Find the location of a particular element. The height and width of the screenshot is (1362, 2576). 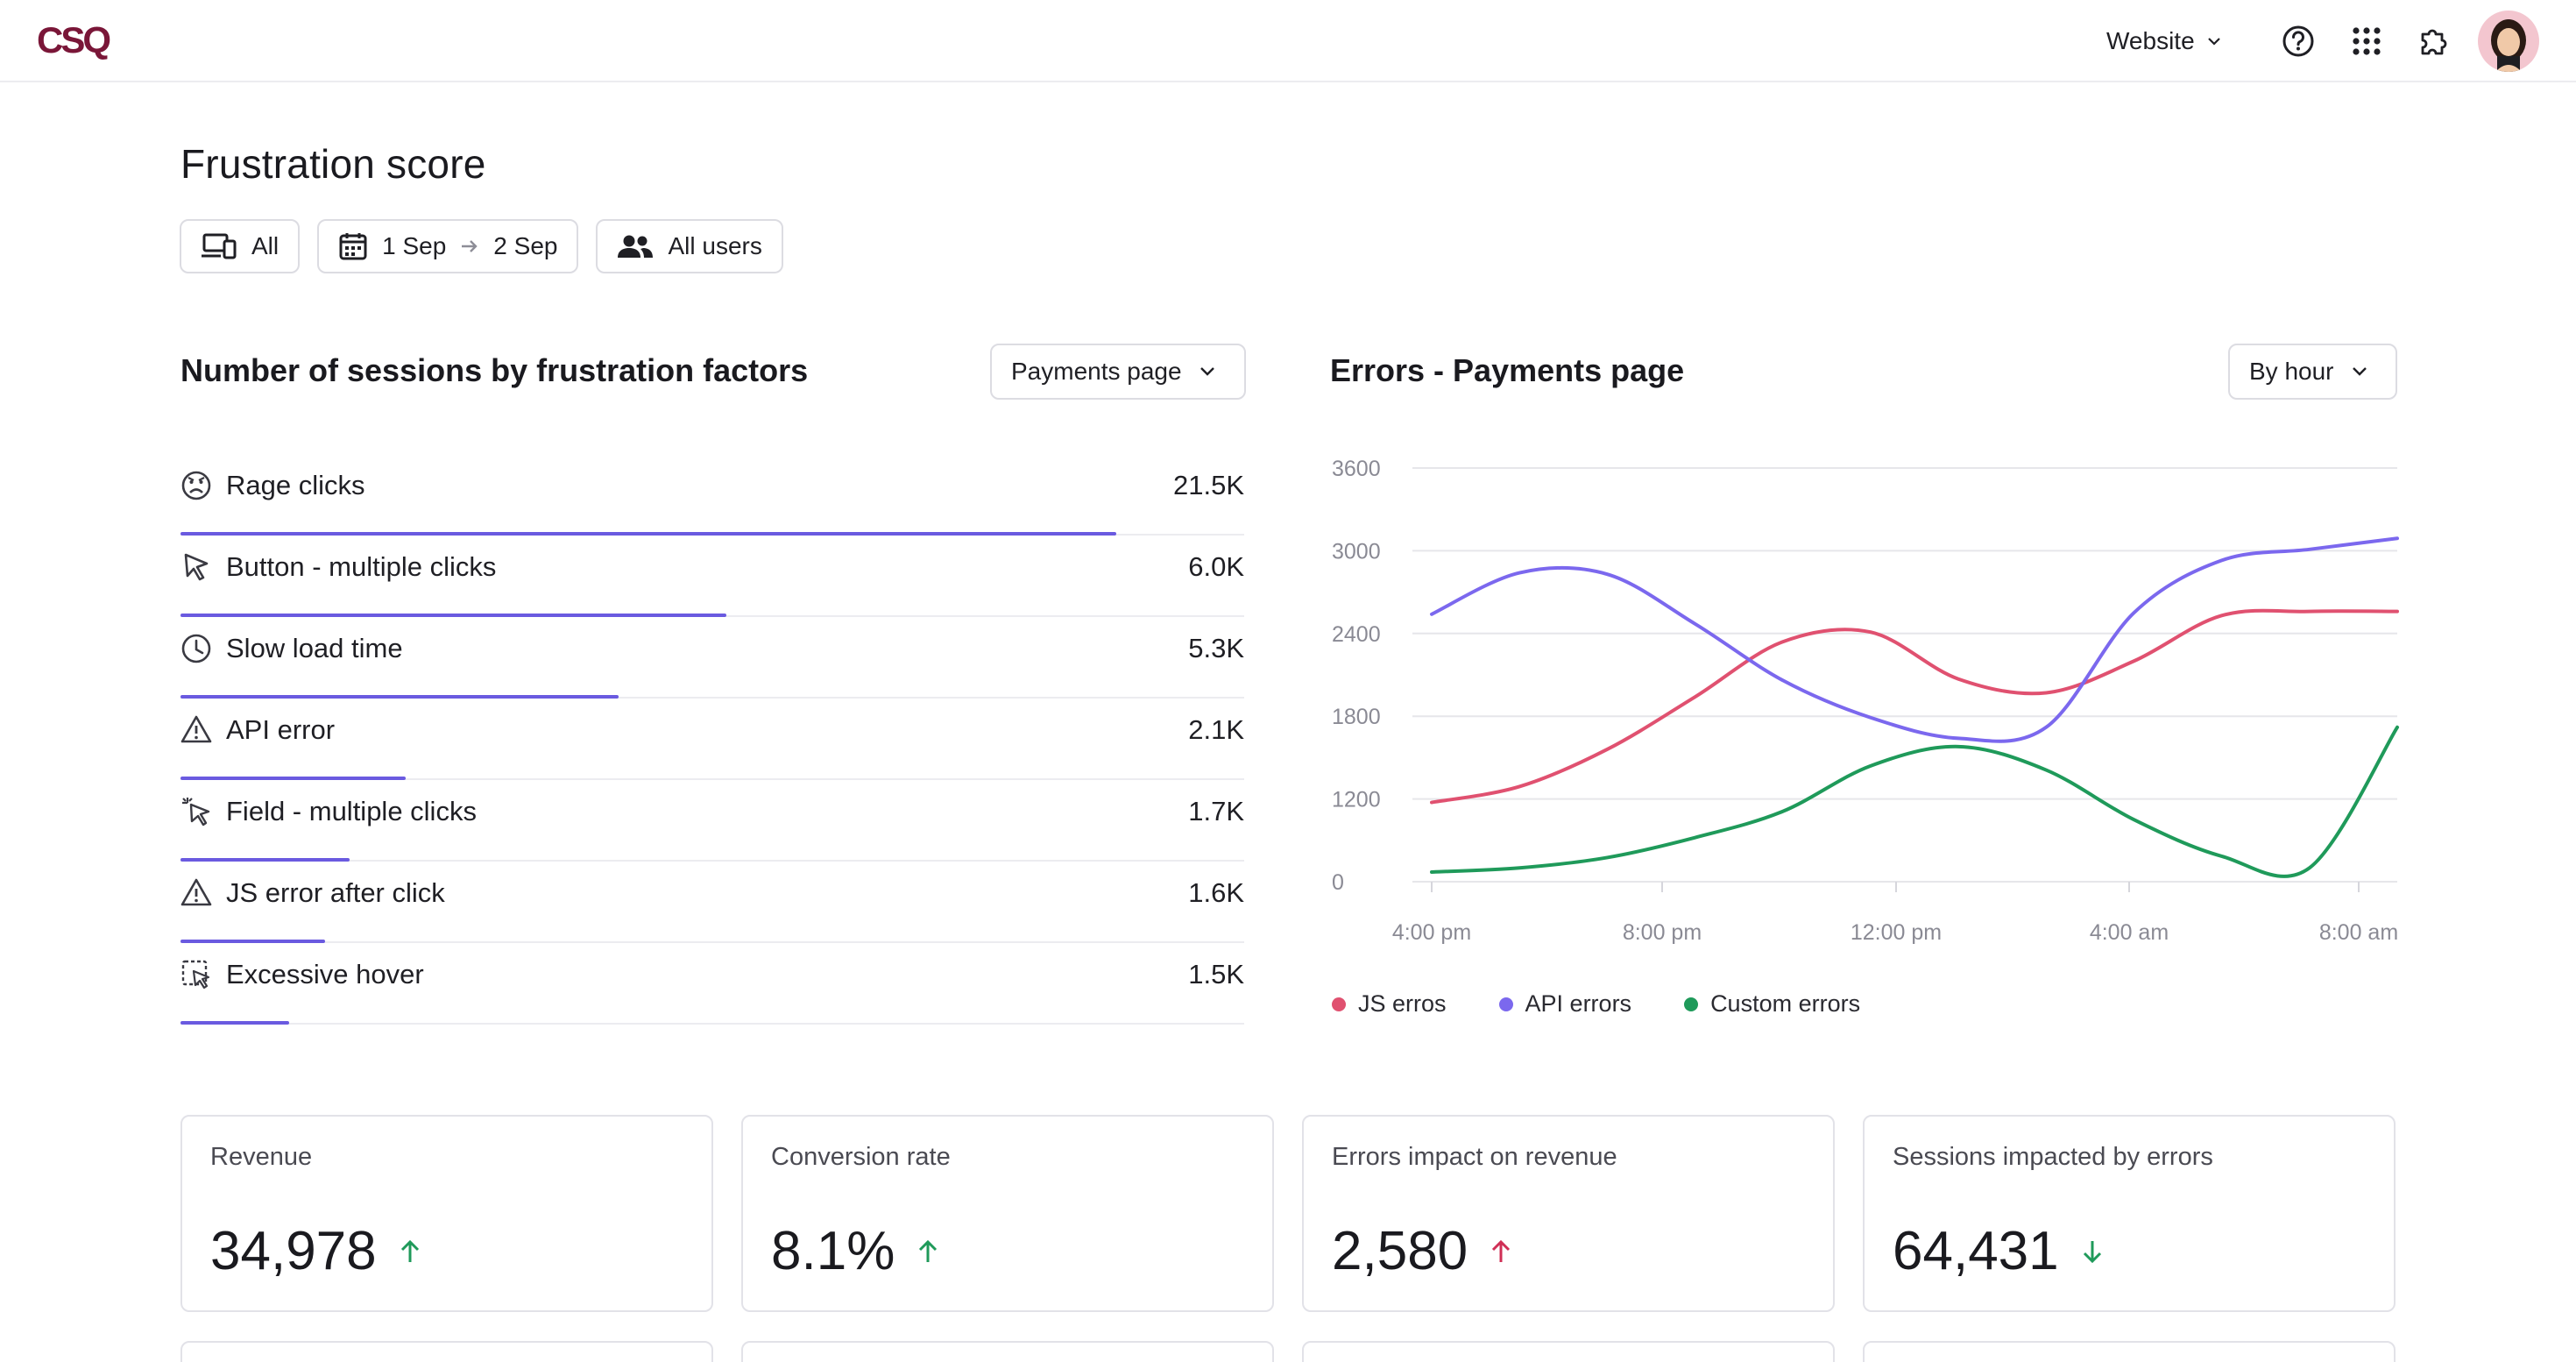

legend-label: JS erros is located at coordinates (1402, 1003).